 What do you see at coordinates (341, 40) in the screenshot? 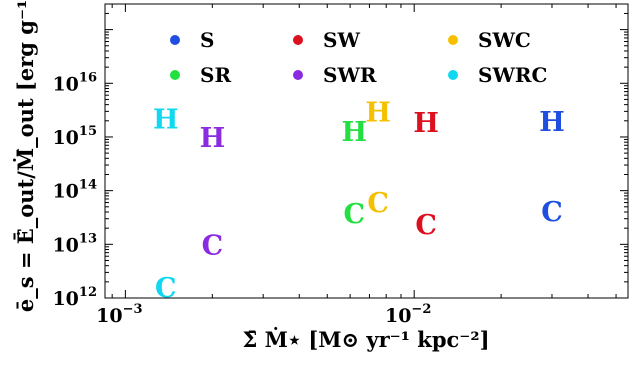
I see `legend-label-sw: SW` at bounding box center [341, 40].